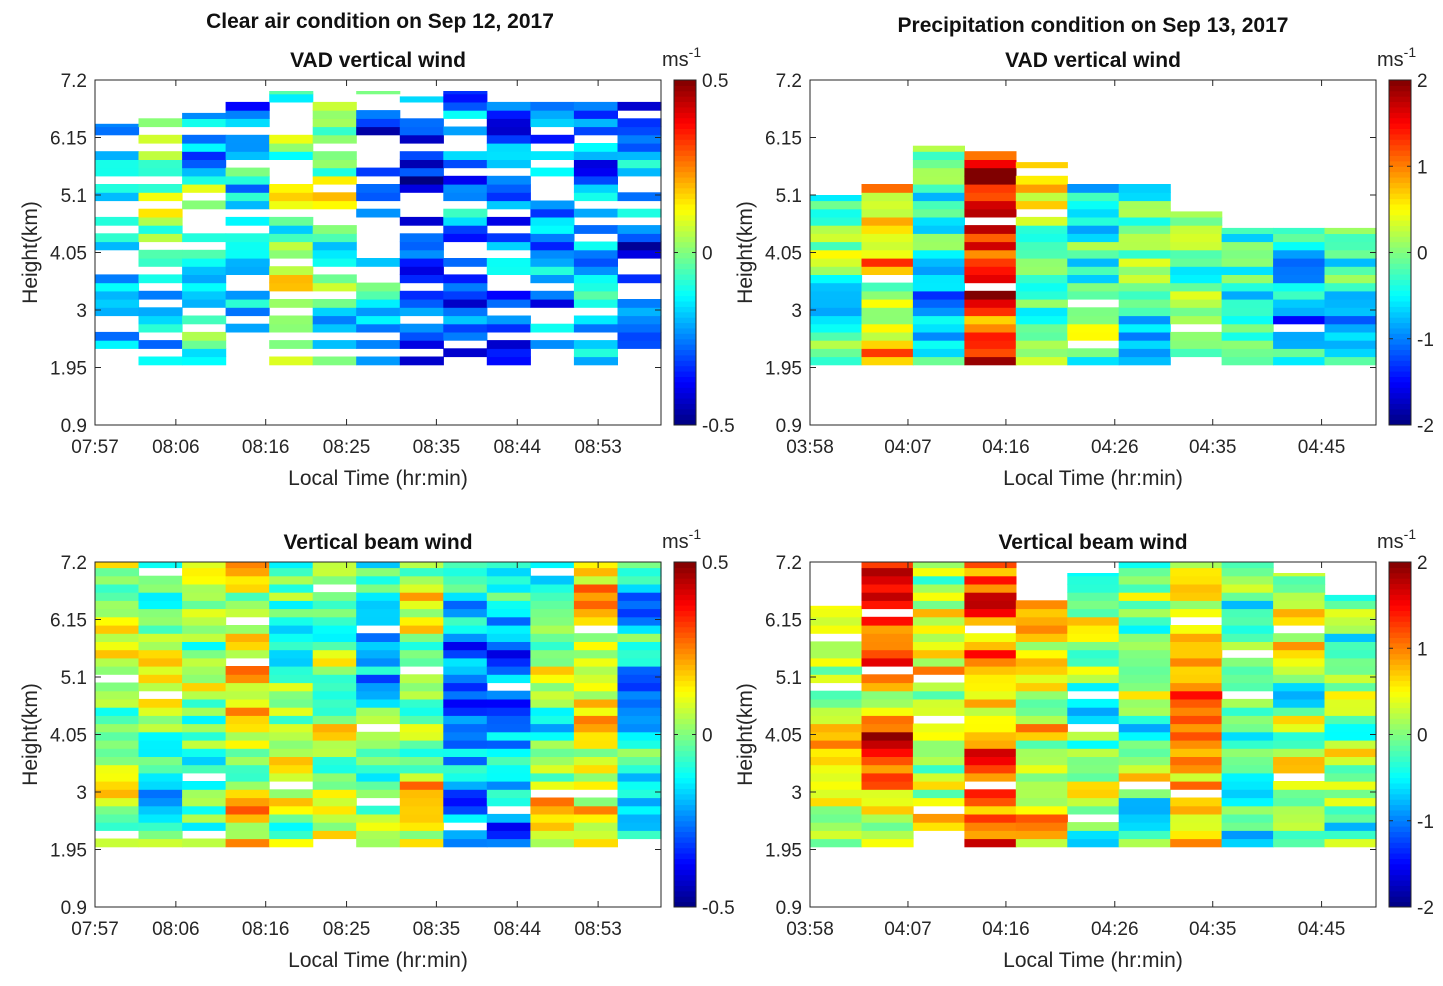 The height and width of the screenshot is (986, 1443). Describe the element at coordinates (1425, 822) in the screenshot. I see `colorbar-tick-label: -1` at that location.